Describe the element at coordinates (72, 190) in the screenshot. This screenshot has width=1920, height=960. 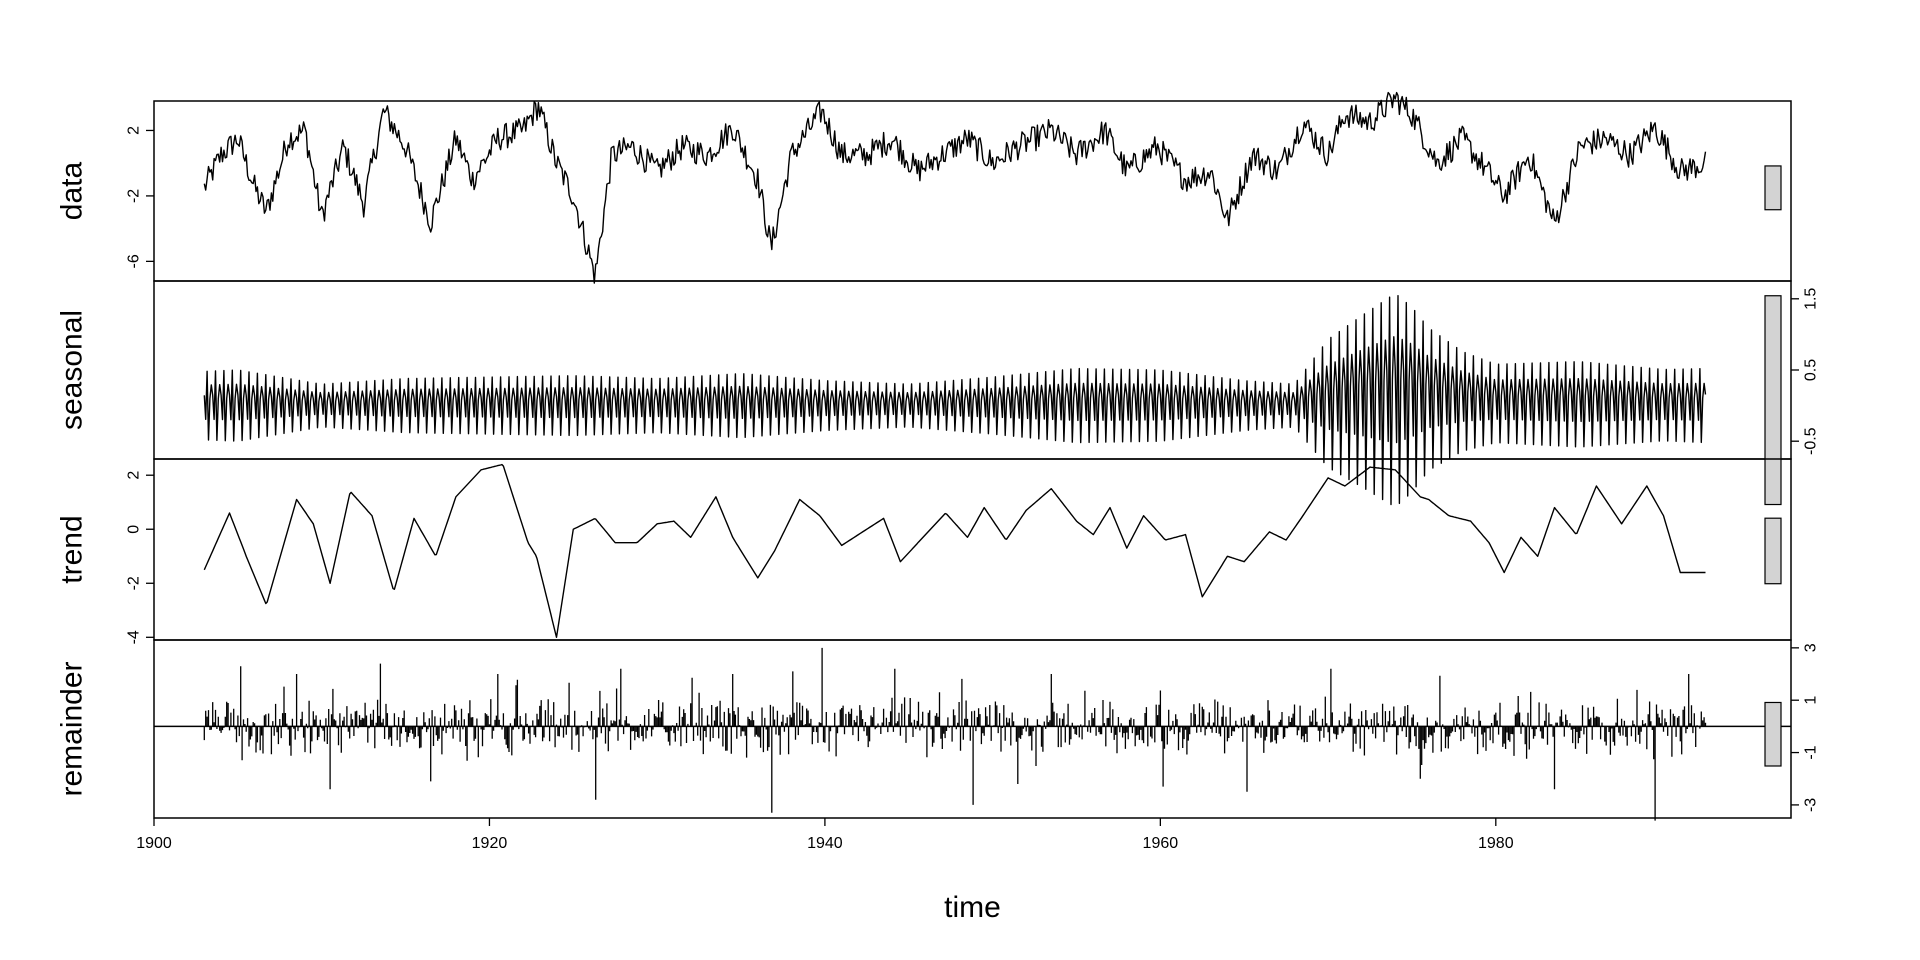
I see `panel-label-data: data` at that location.